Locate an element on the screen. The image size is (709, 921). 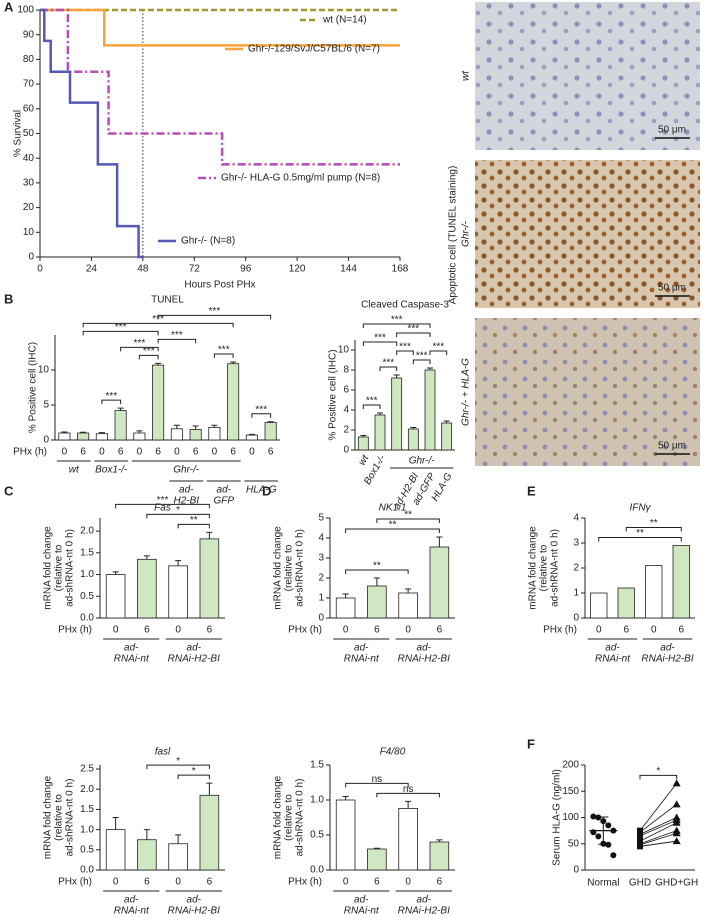
y-tick-label: 1.0 is located at coordinates (87, 829).